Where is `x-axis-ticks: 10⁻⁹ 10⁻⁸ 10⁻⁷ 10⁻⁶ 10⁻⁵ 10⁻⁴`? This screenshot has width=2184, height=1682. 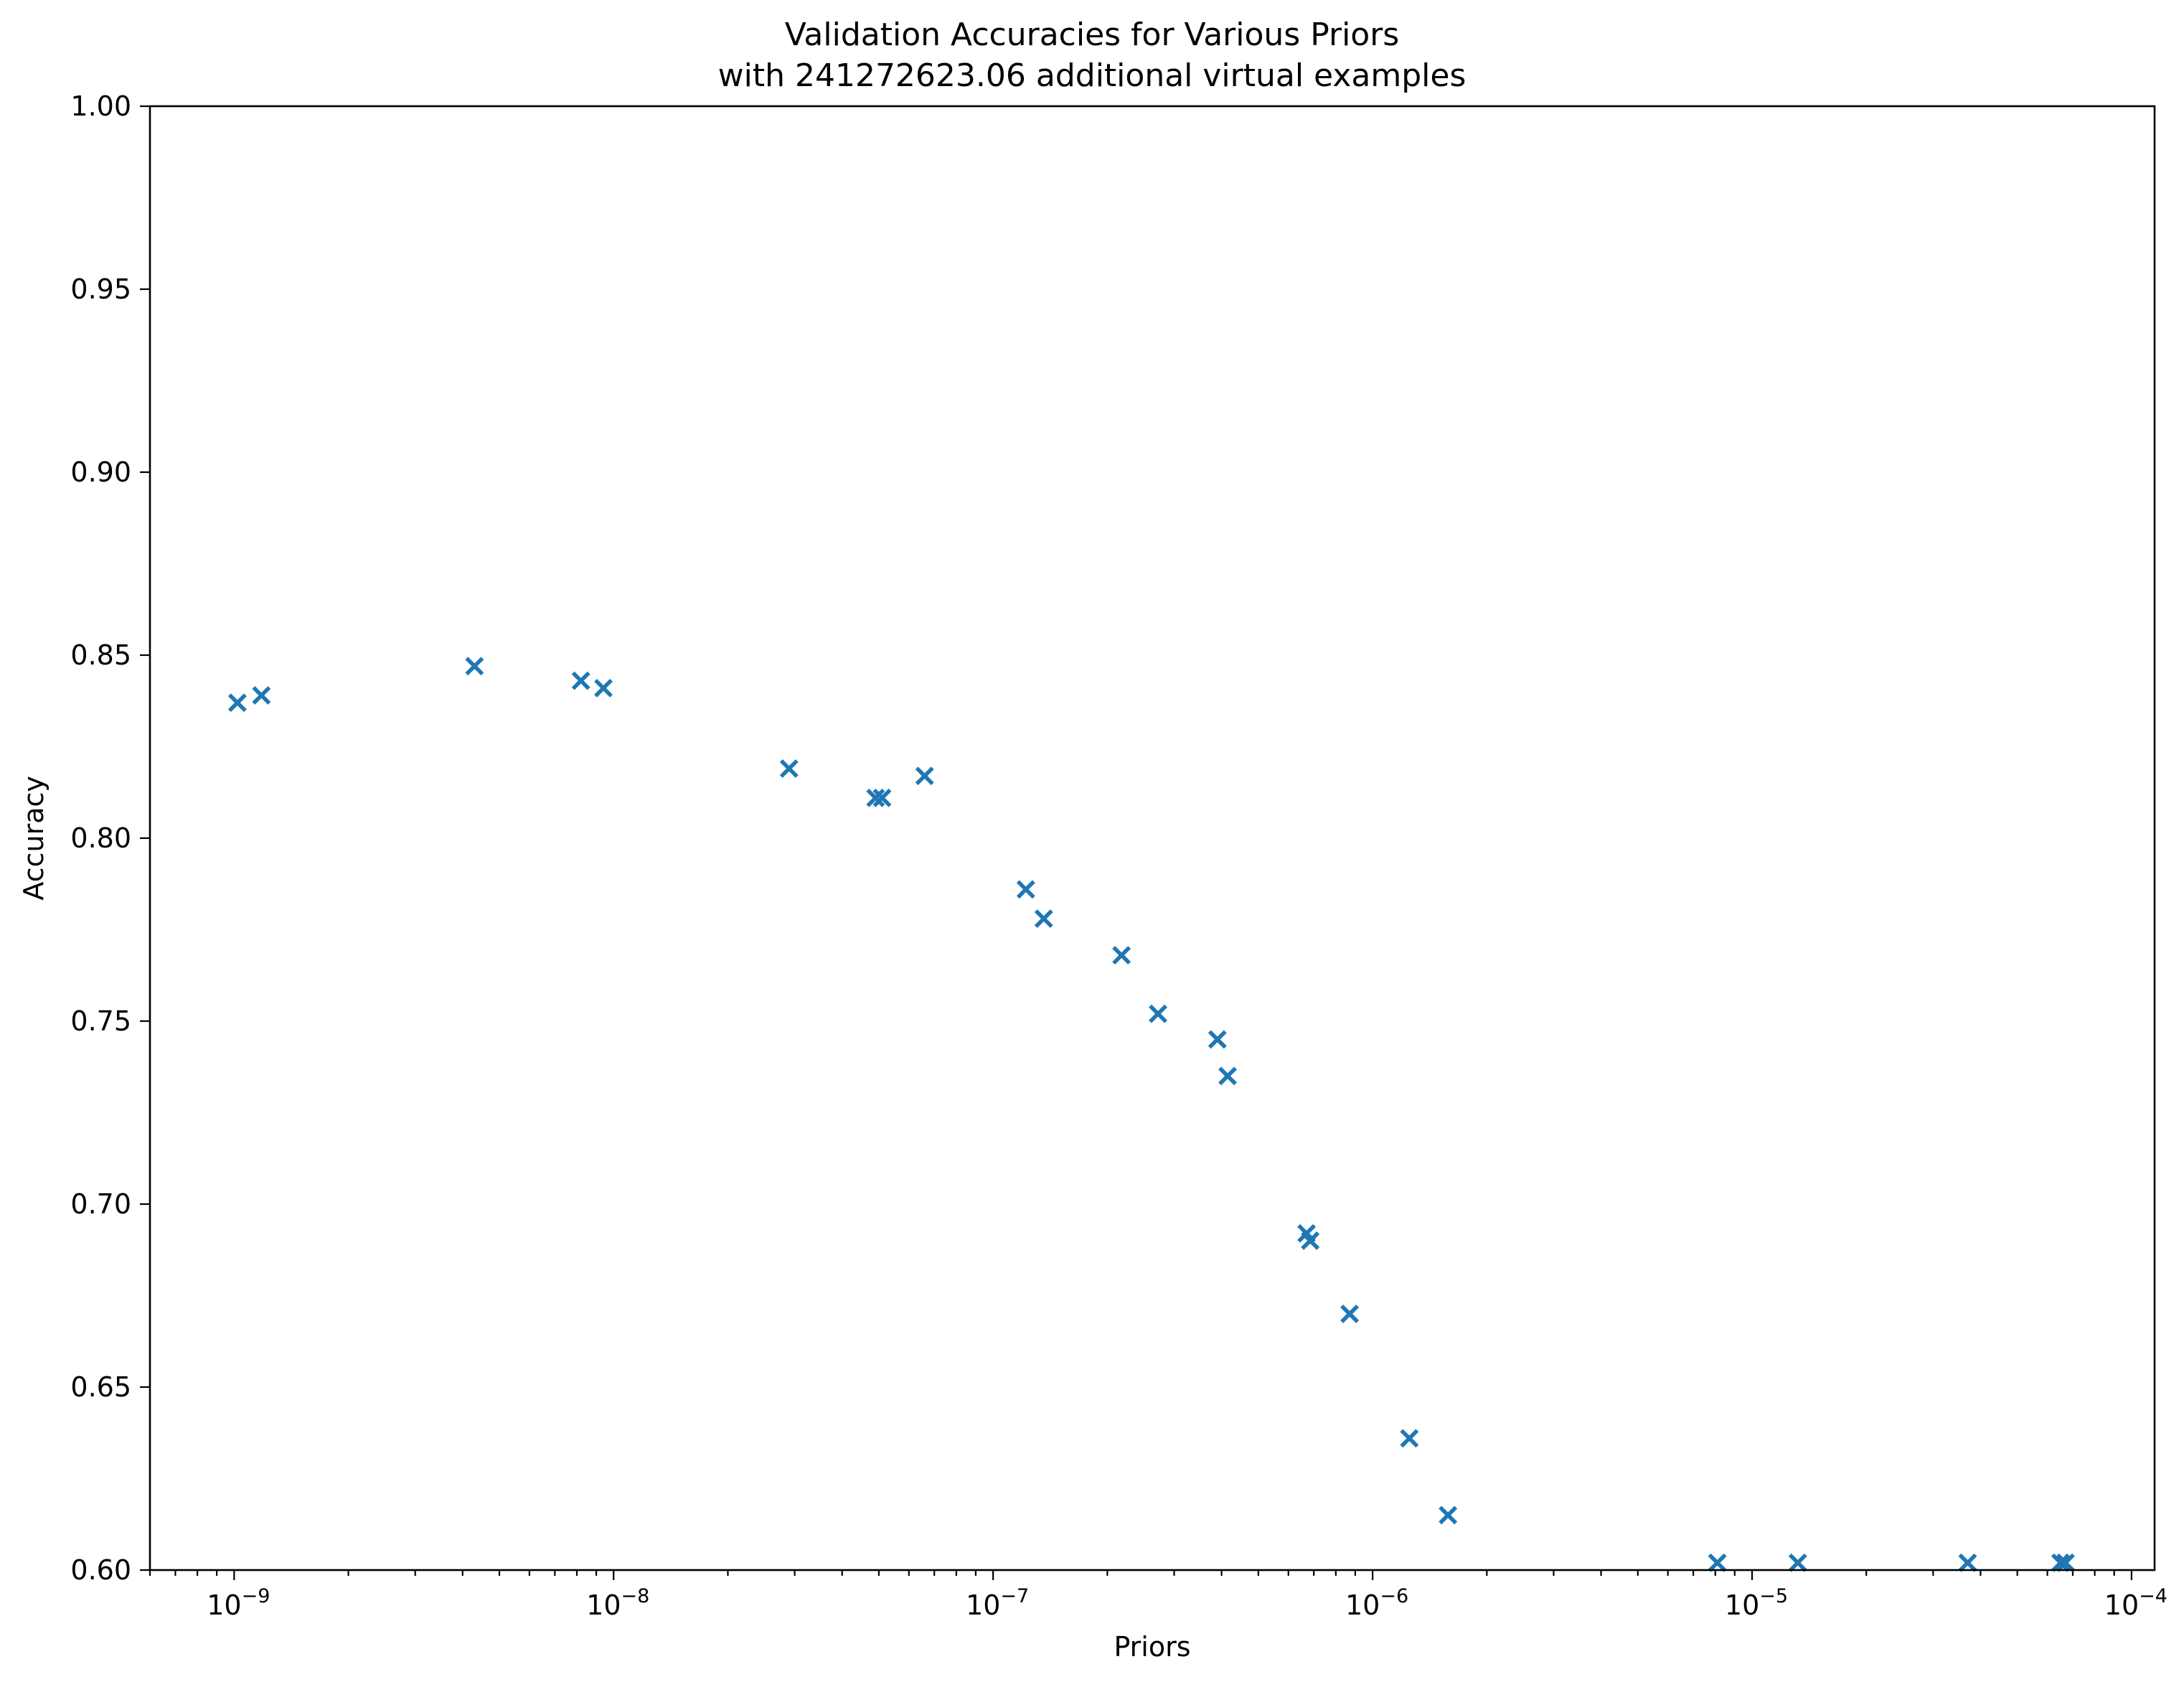 x-axis-ticks: 10⁻⁹ 10⁻⁸ 10⁻⁷ 10⁻⁶ 10⁻⁵ 10⁻⁴ is located at coordinates (1187, 1595).